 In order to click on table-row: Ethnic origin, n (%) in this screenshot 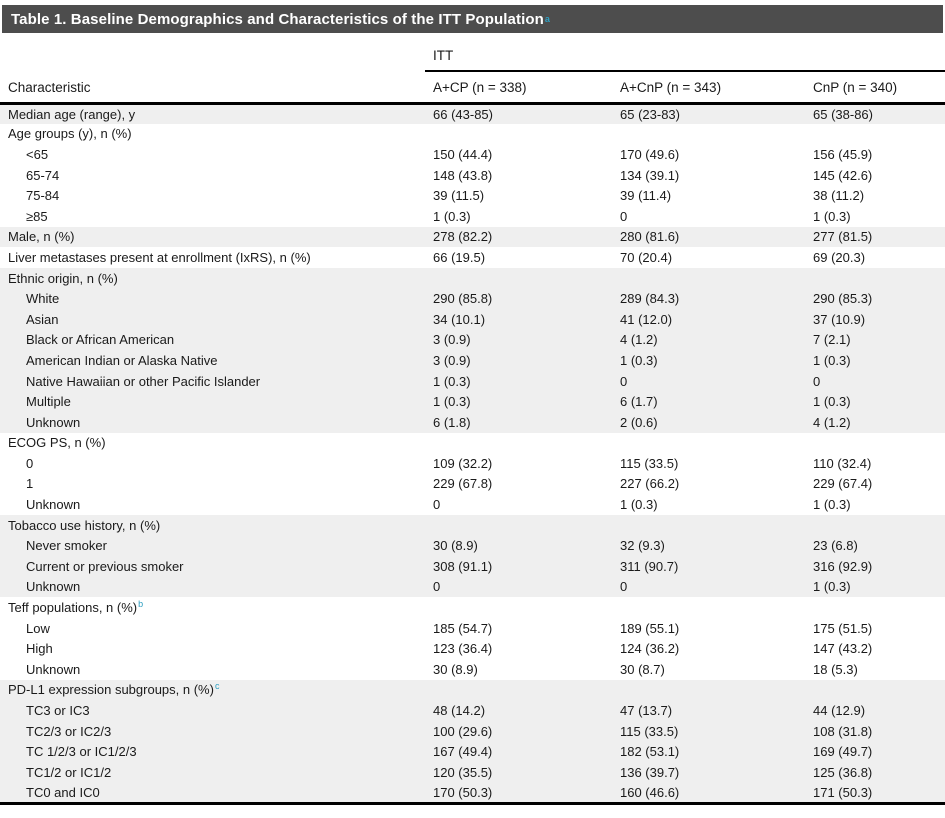, I will do `click(472, 278)`.